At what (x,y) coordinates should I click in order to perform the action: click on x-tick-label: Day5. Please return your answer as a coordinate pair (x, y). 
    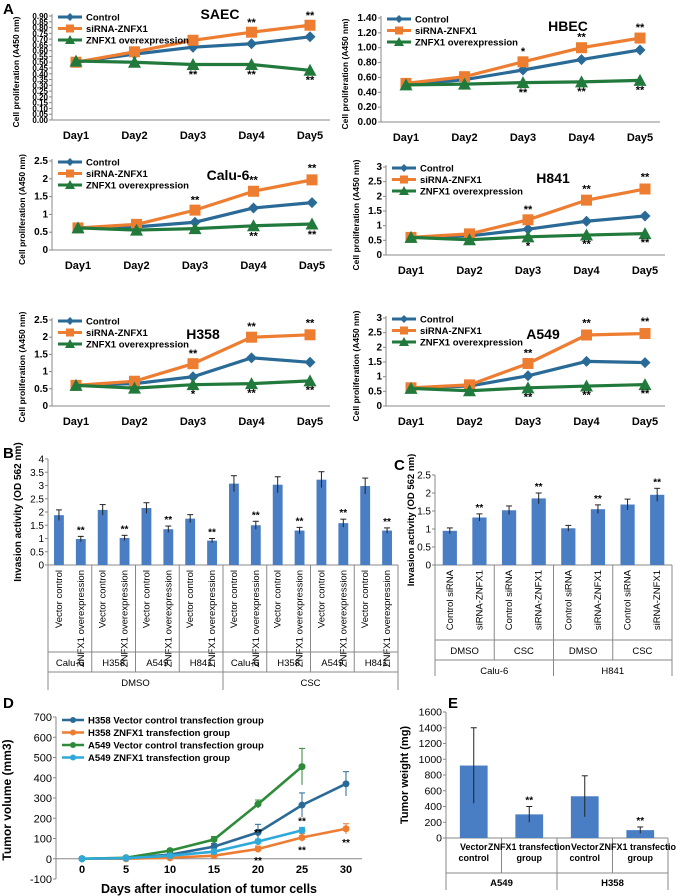
    Looking at the image, I should click on (310, 422).